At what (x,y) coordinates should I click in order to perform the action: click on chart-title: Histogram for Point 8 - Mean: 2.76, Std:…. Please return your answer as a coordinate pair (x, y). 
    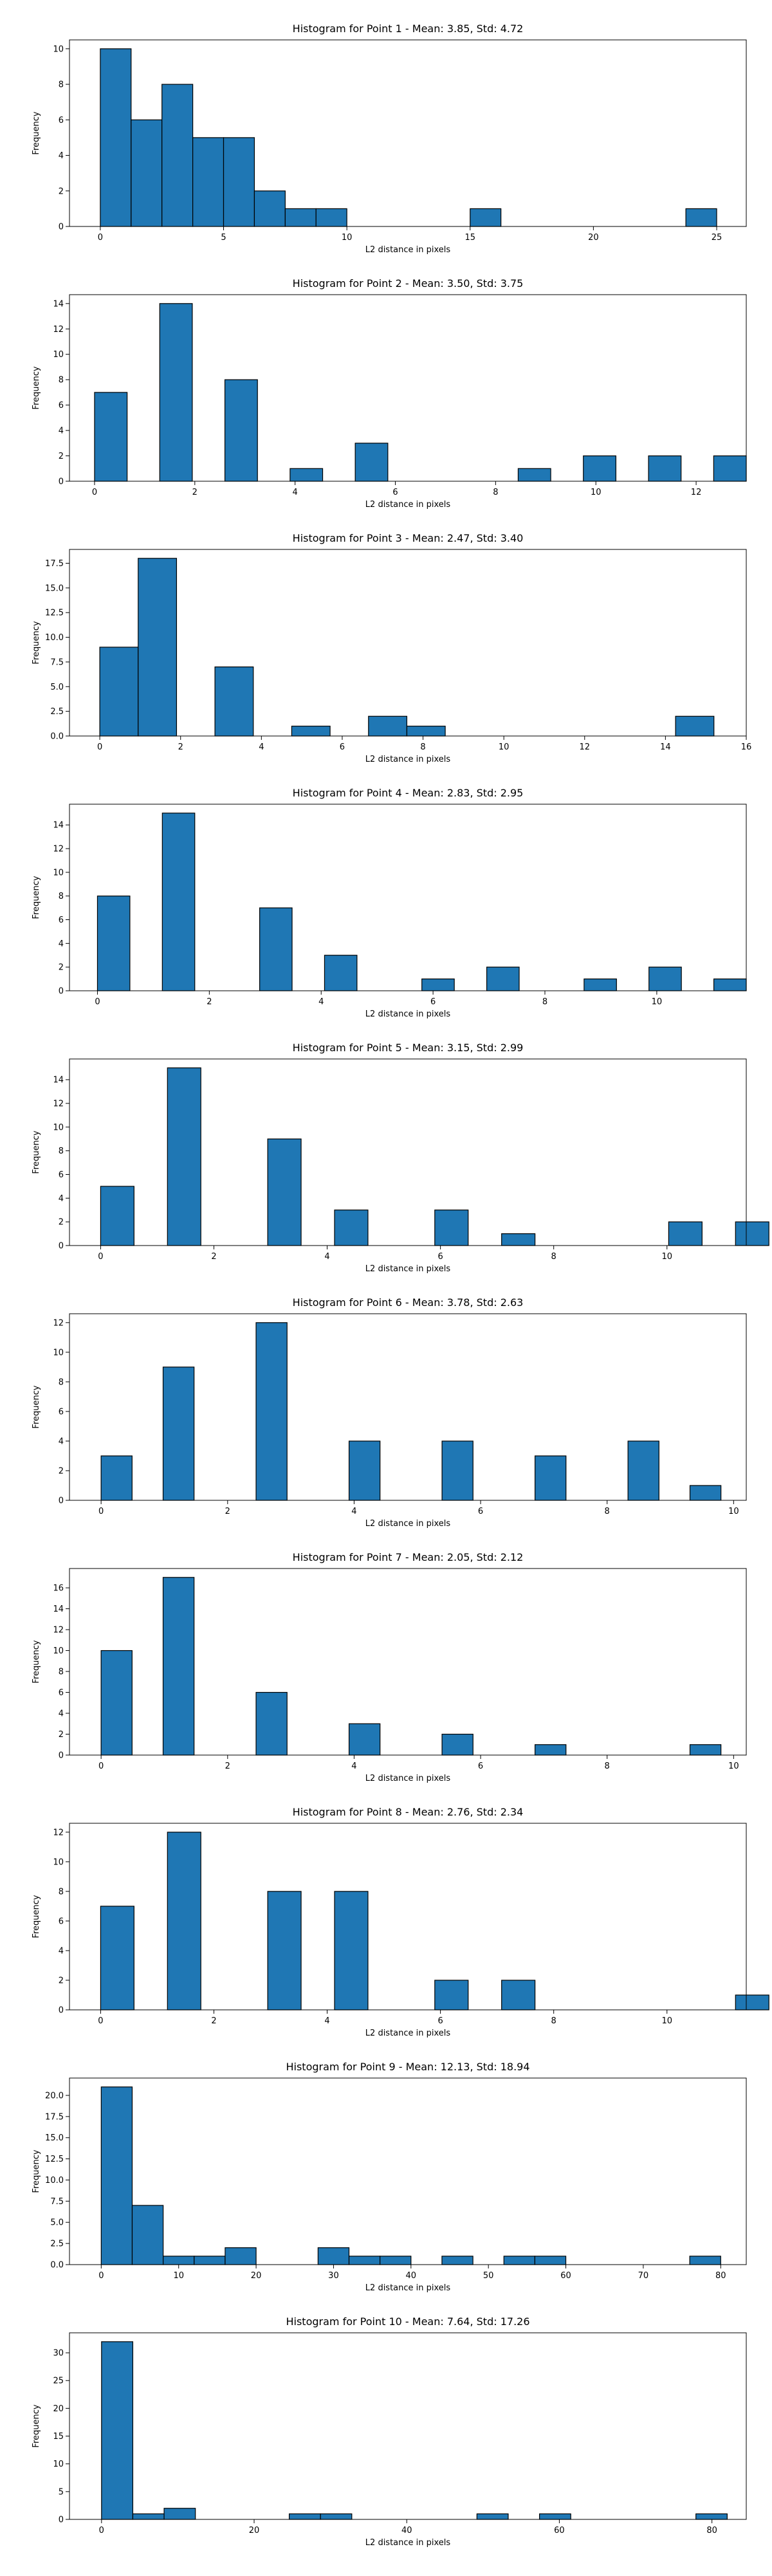
    Looking at the image, I should click on (408, 1812).